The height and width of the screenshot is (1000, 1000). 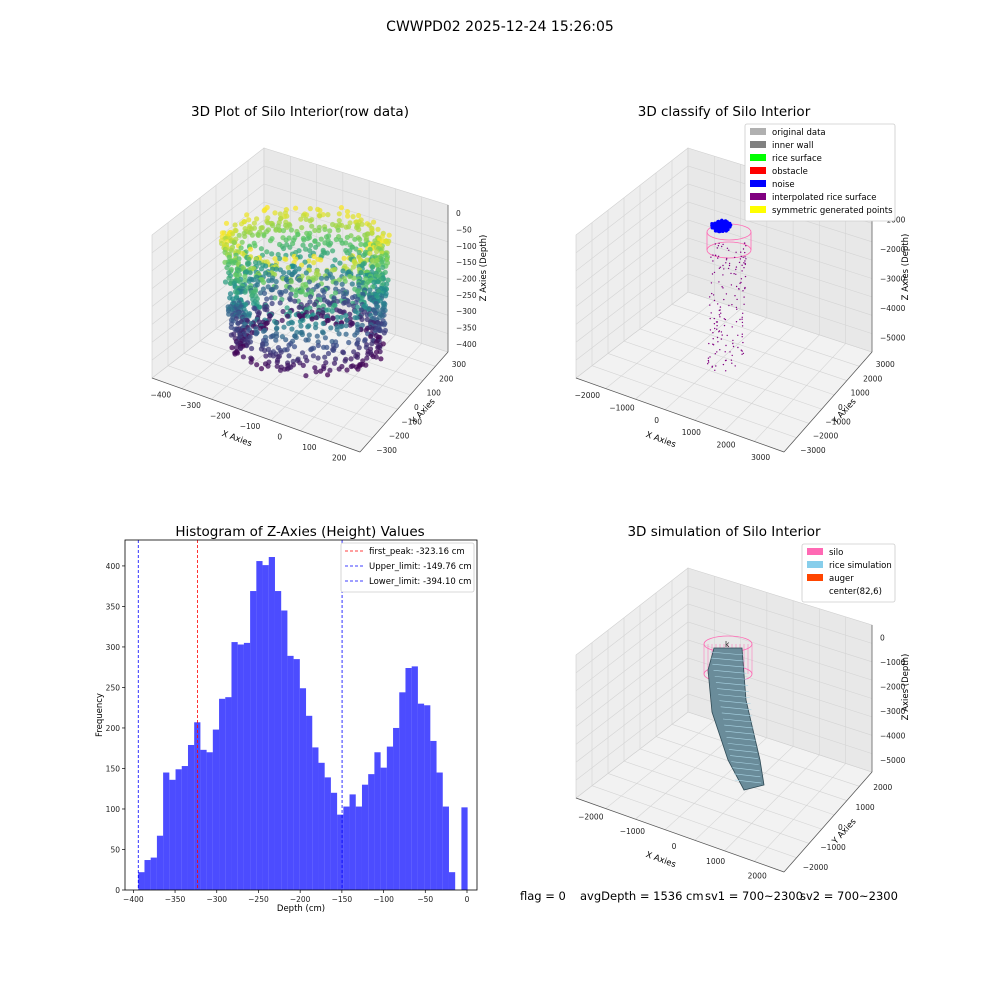 What do you see at coordinates (727, 644) in the screenshot?
I see `center-marker: k` at bounding box center [727, 644].